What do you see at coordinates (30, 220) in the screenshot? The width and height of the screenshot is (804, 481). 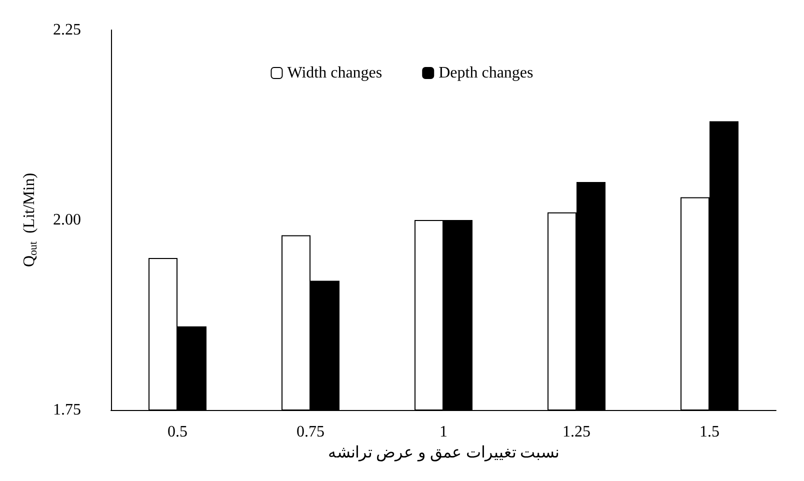 I see `y-axis-title: Qout (Lit/Min)` at bounding box center [30, 220].